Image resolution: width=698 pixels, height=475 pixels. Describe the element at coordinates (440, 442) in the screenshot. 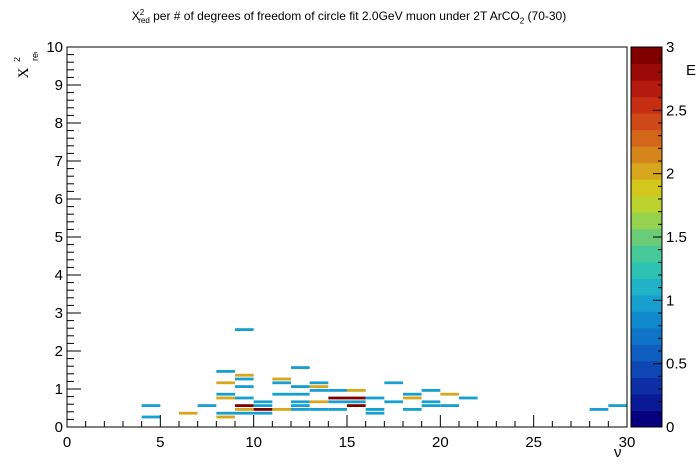

I see `x-tick-label: 20` at that location.